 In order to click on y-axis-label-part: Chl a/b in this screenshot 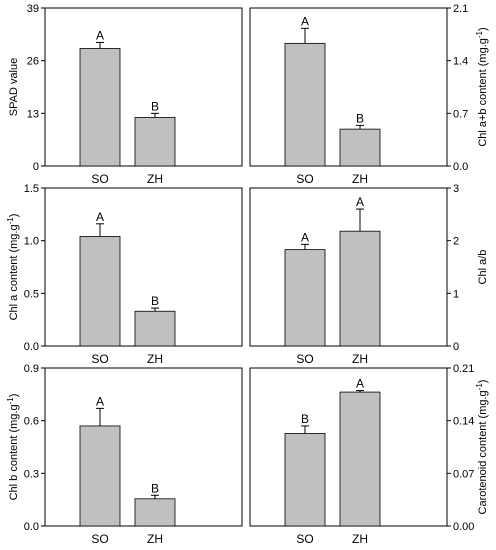, I will do `click(483, 267)`.